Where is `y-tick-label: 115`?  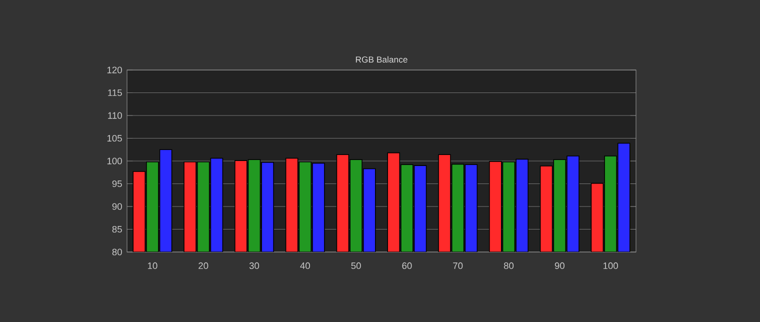
y-tick-label: 115 is located at coordinates (115, 92).